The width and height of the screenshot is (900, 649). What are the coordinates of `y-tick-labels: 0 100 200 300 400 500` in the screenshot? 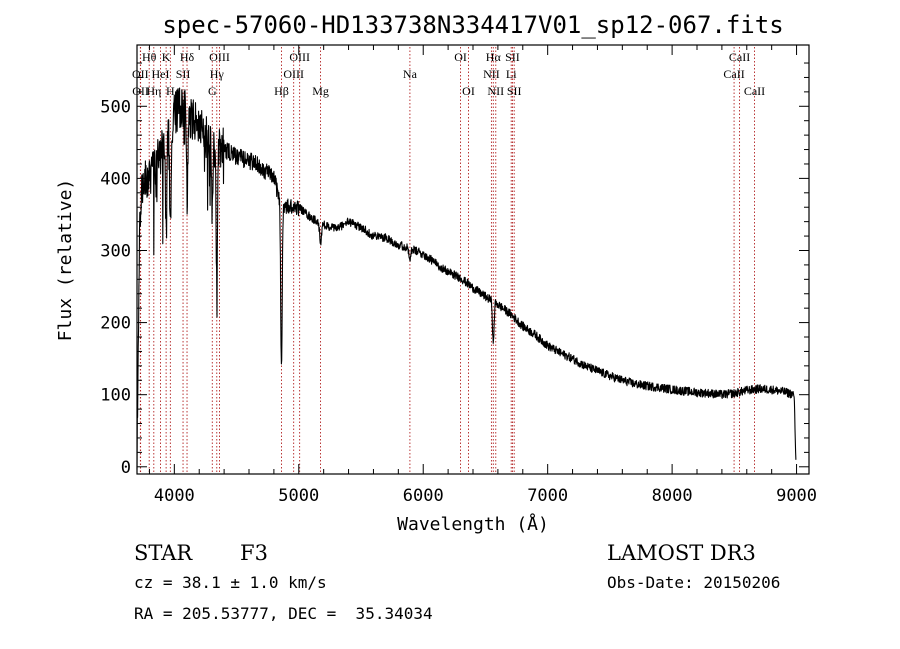 It's located at (115, 287).